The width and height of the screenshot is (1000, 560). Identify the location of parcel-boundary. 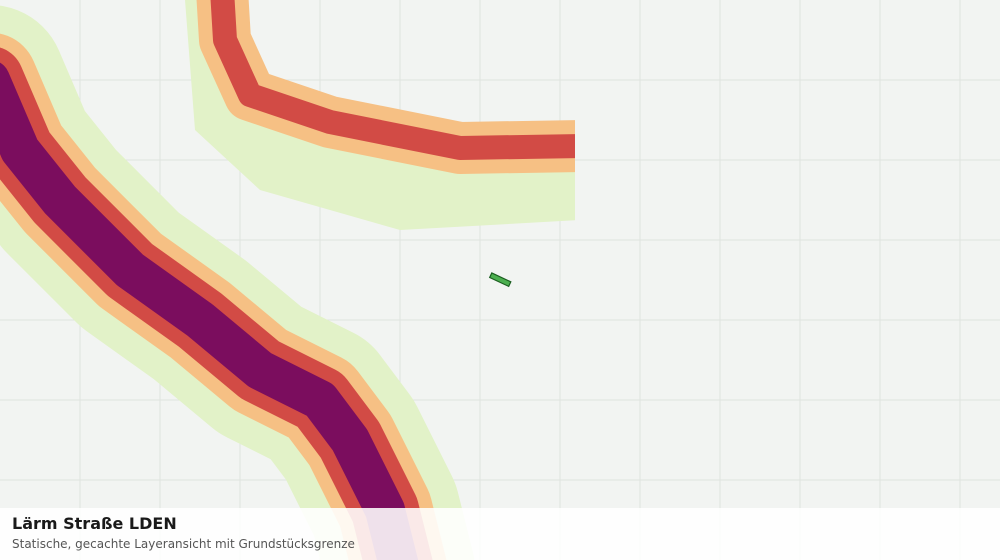
(500, 280).